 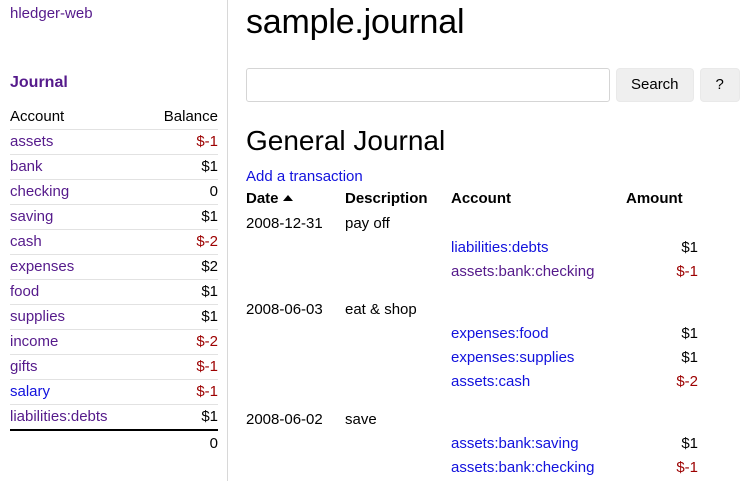 What do you see at coordinates (213, 191) in the screenshot?
I see `account-balance-cell: 0` at bounding box center [213, 191].